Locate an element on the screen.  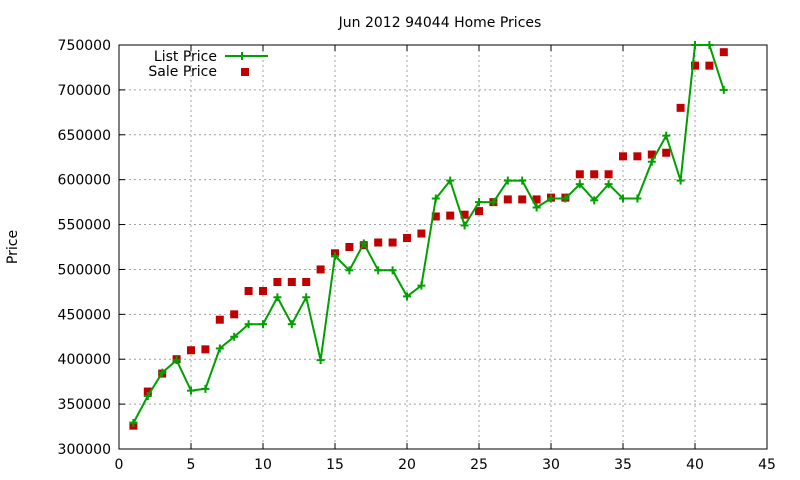
x-tick-label: 10 is located at coordinates (263, 465).